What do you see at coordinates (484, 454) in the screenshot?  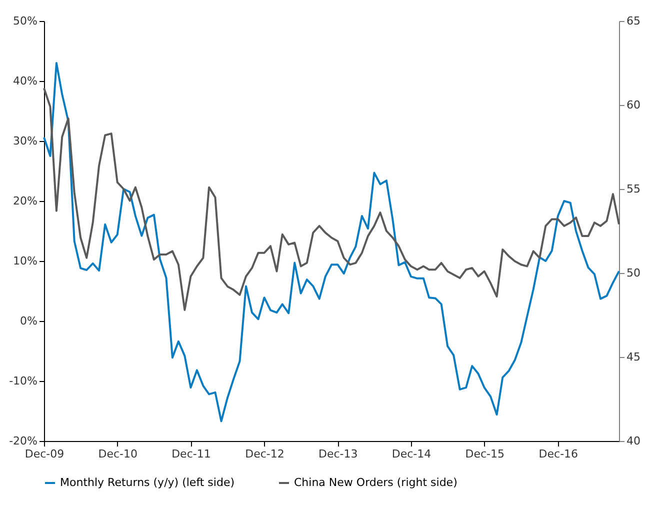 I see `x-tick-label: Dec-15` at bounding box center [484, 454].